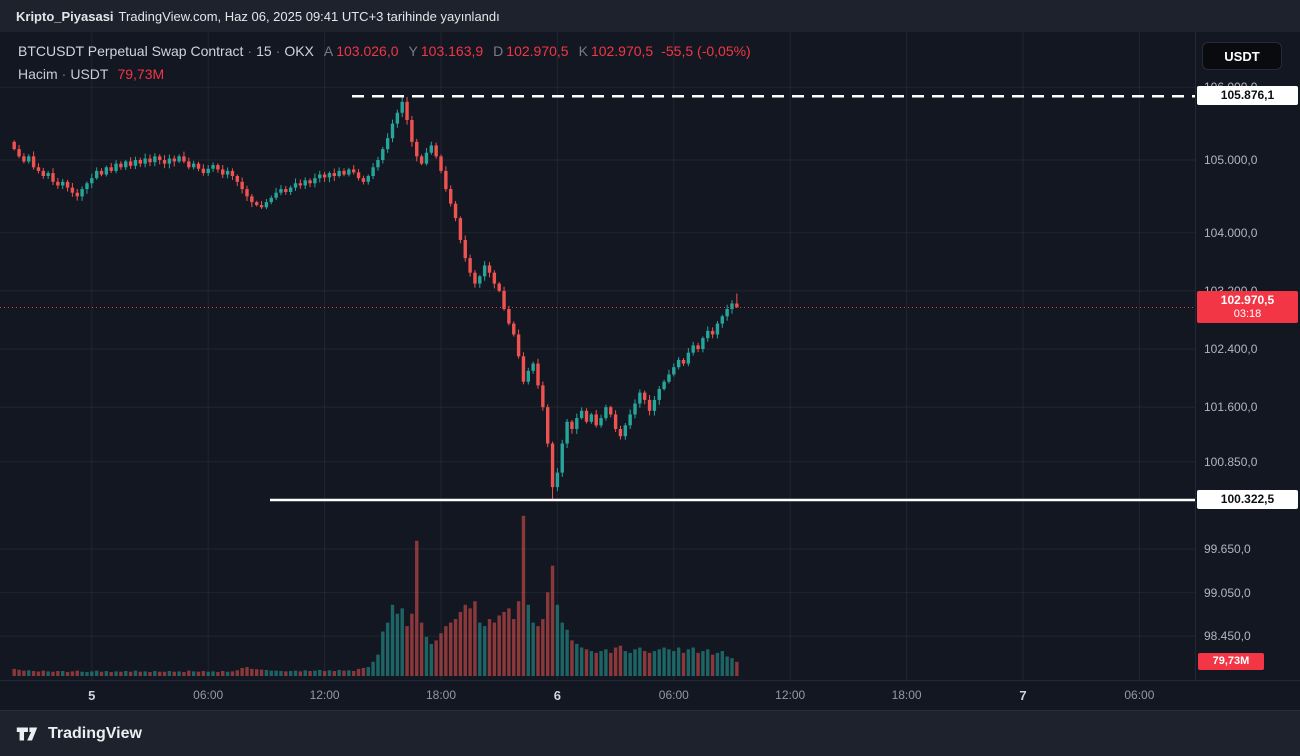 The image size is (1300, 756). Describe the element at coordinates (27, 734) in the screenshot. I see `tradingview-logo-icon` at that location.